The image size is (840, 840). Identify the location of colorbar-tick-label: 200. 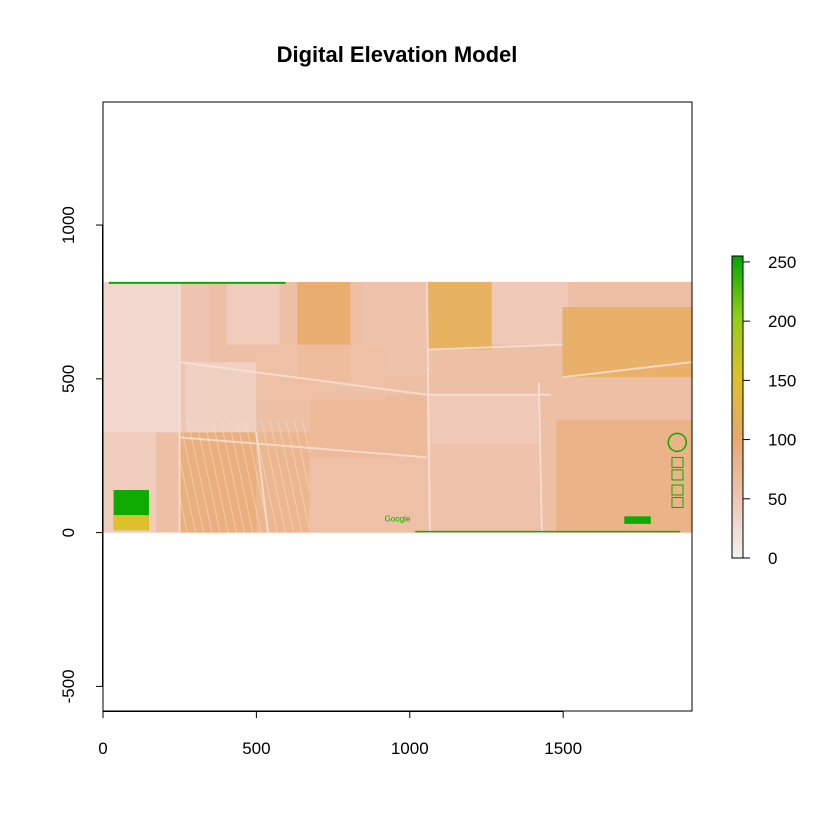
(782, 321).